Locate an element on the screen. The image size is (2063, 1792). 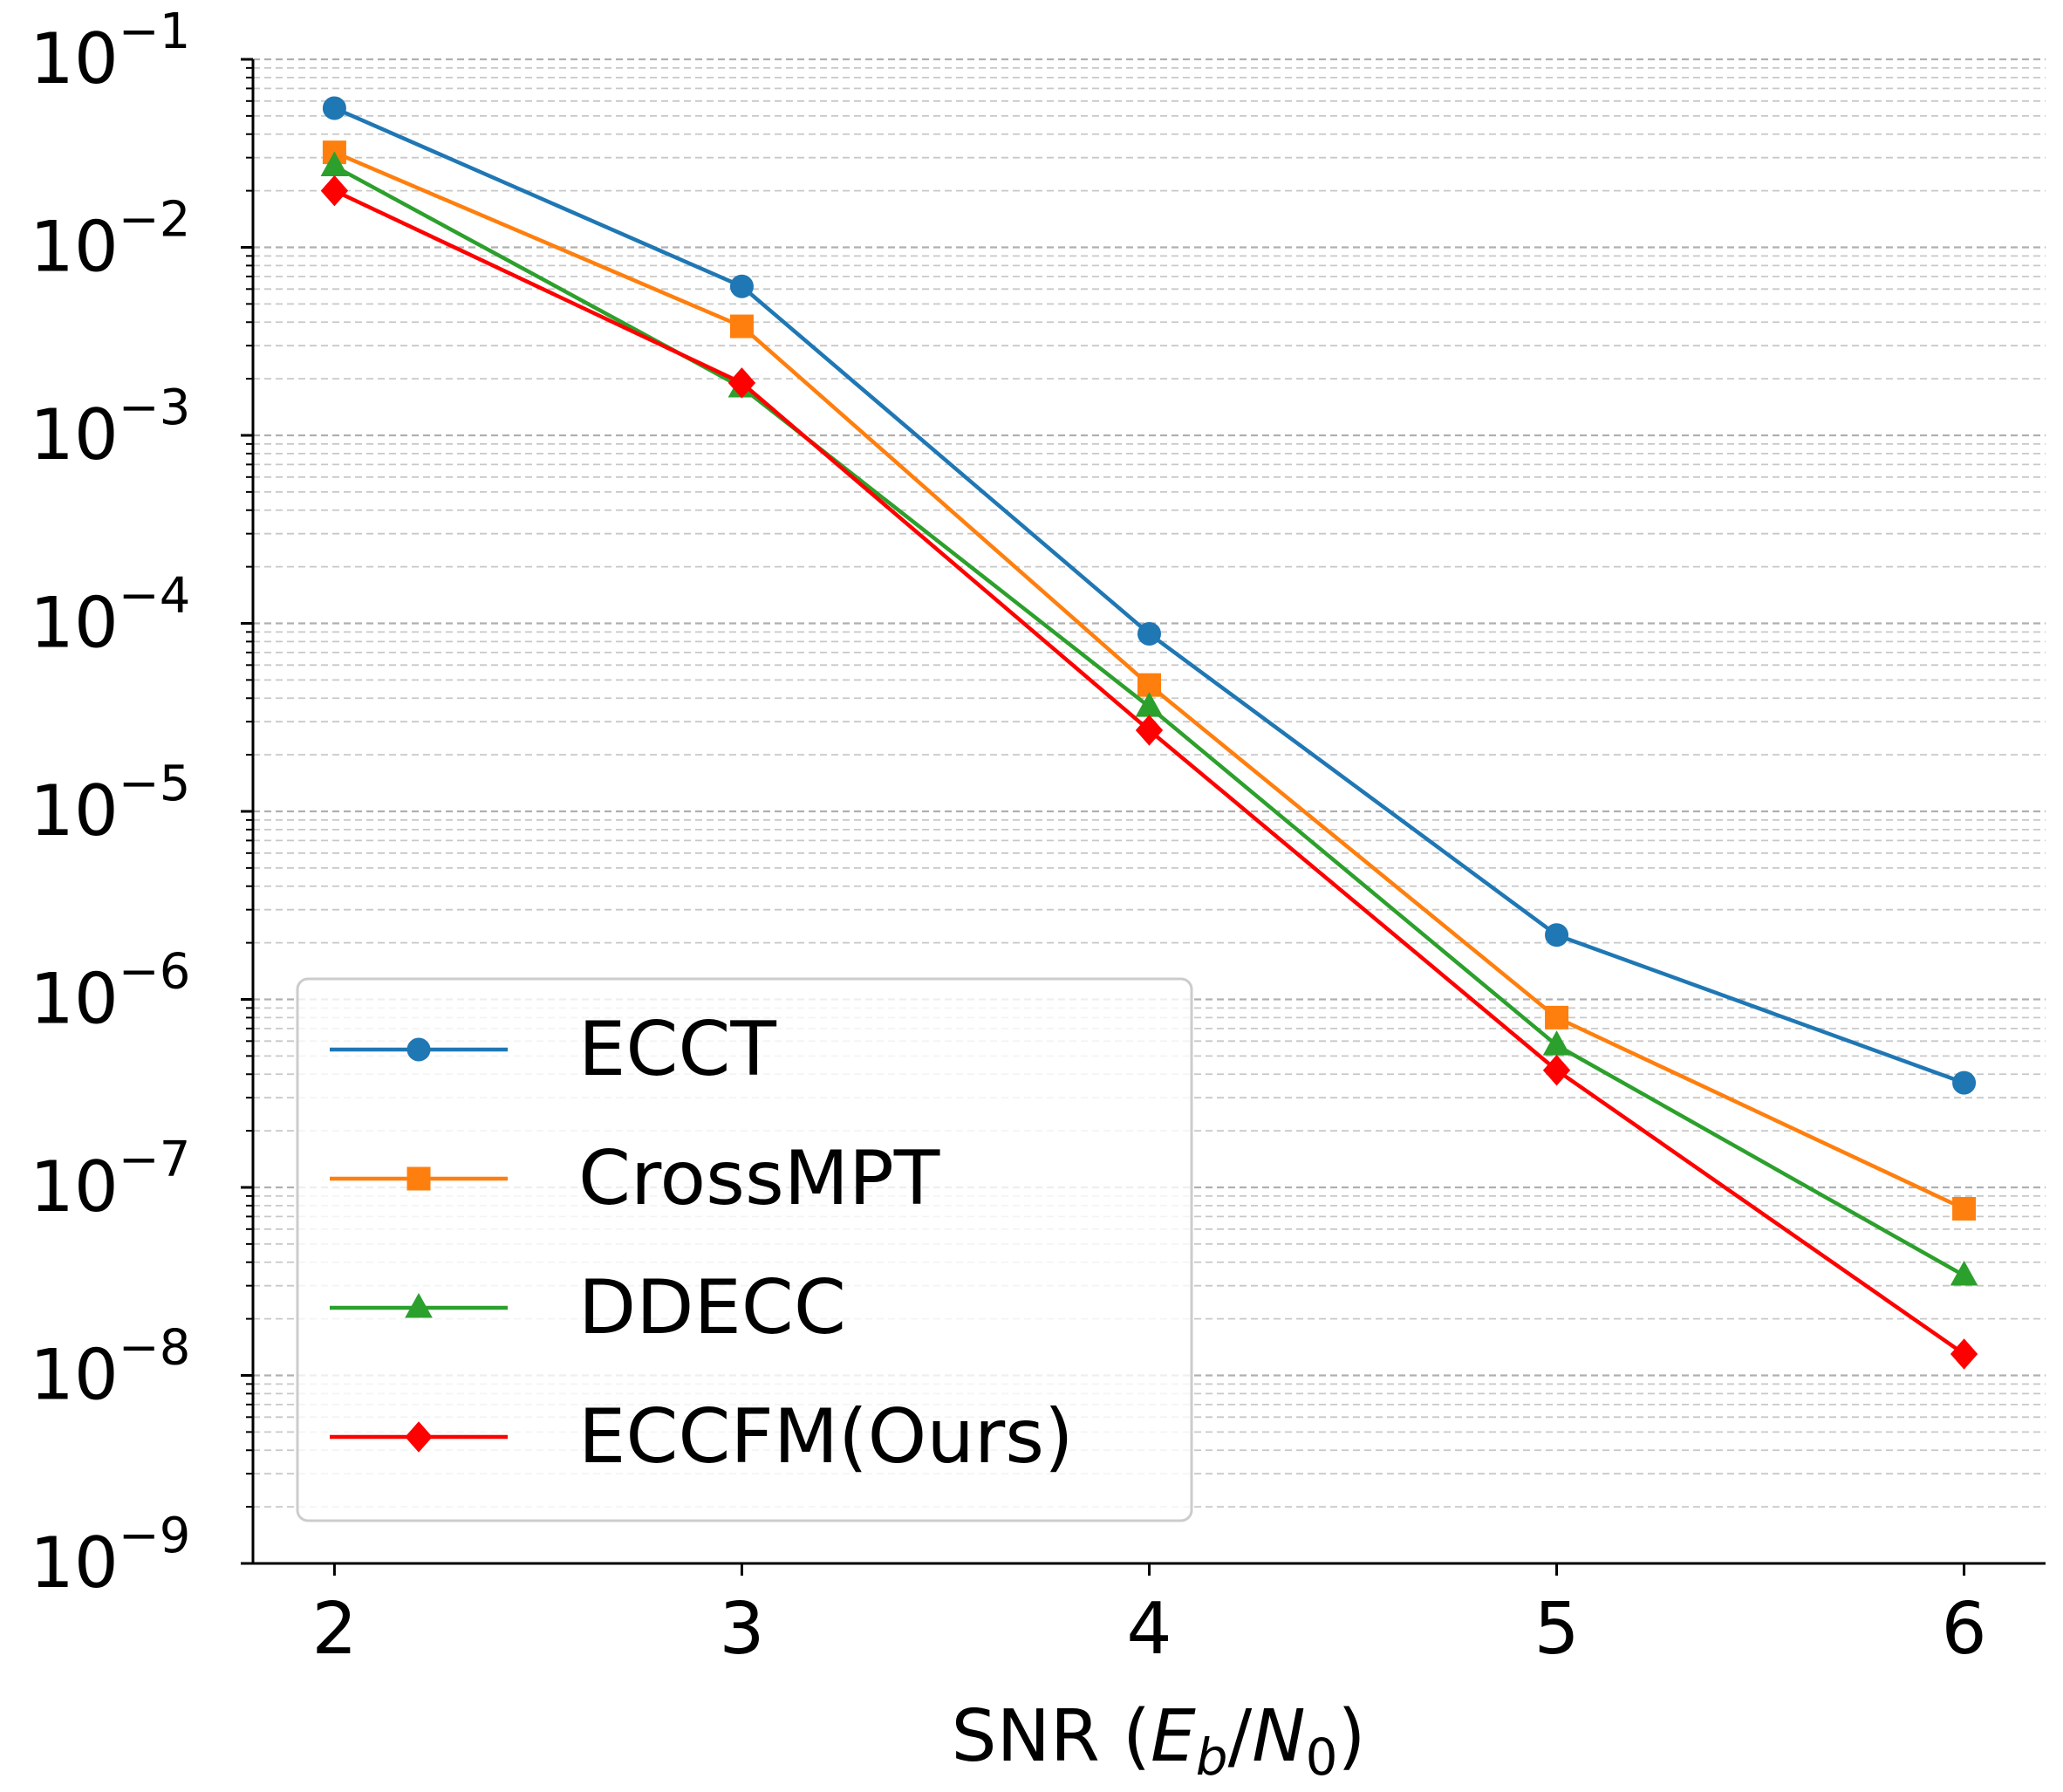
legend-label: ECCFM(Ours) is located at coordinates (826, 1437).